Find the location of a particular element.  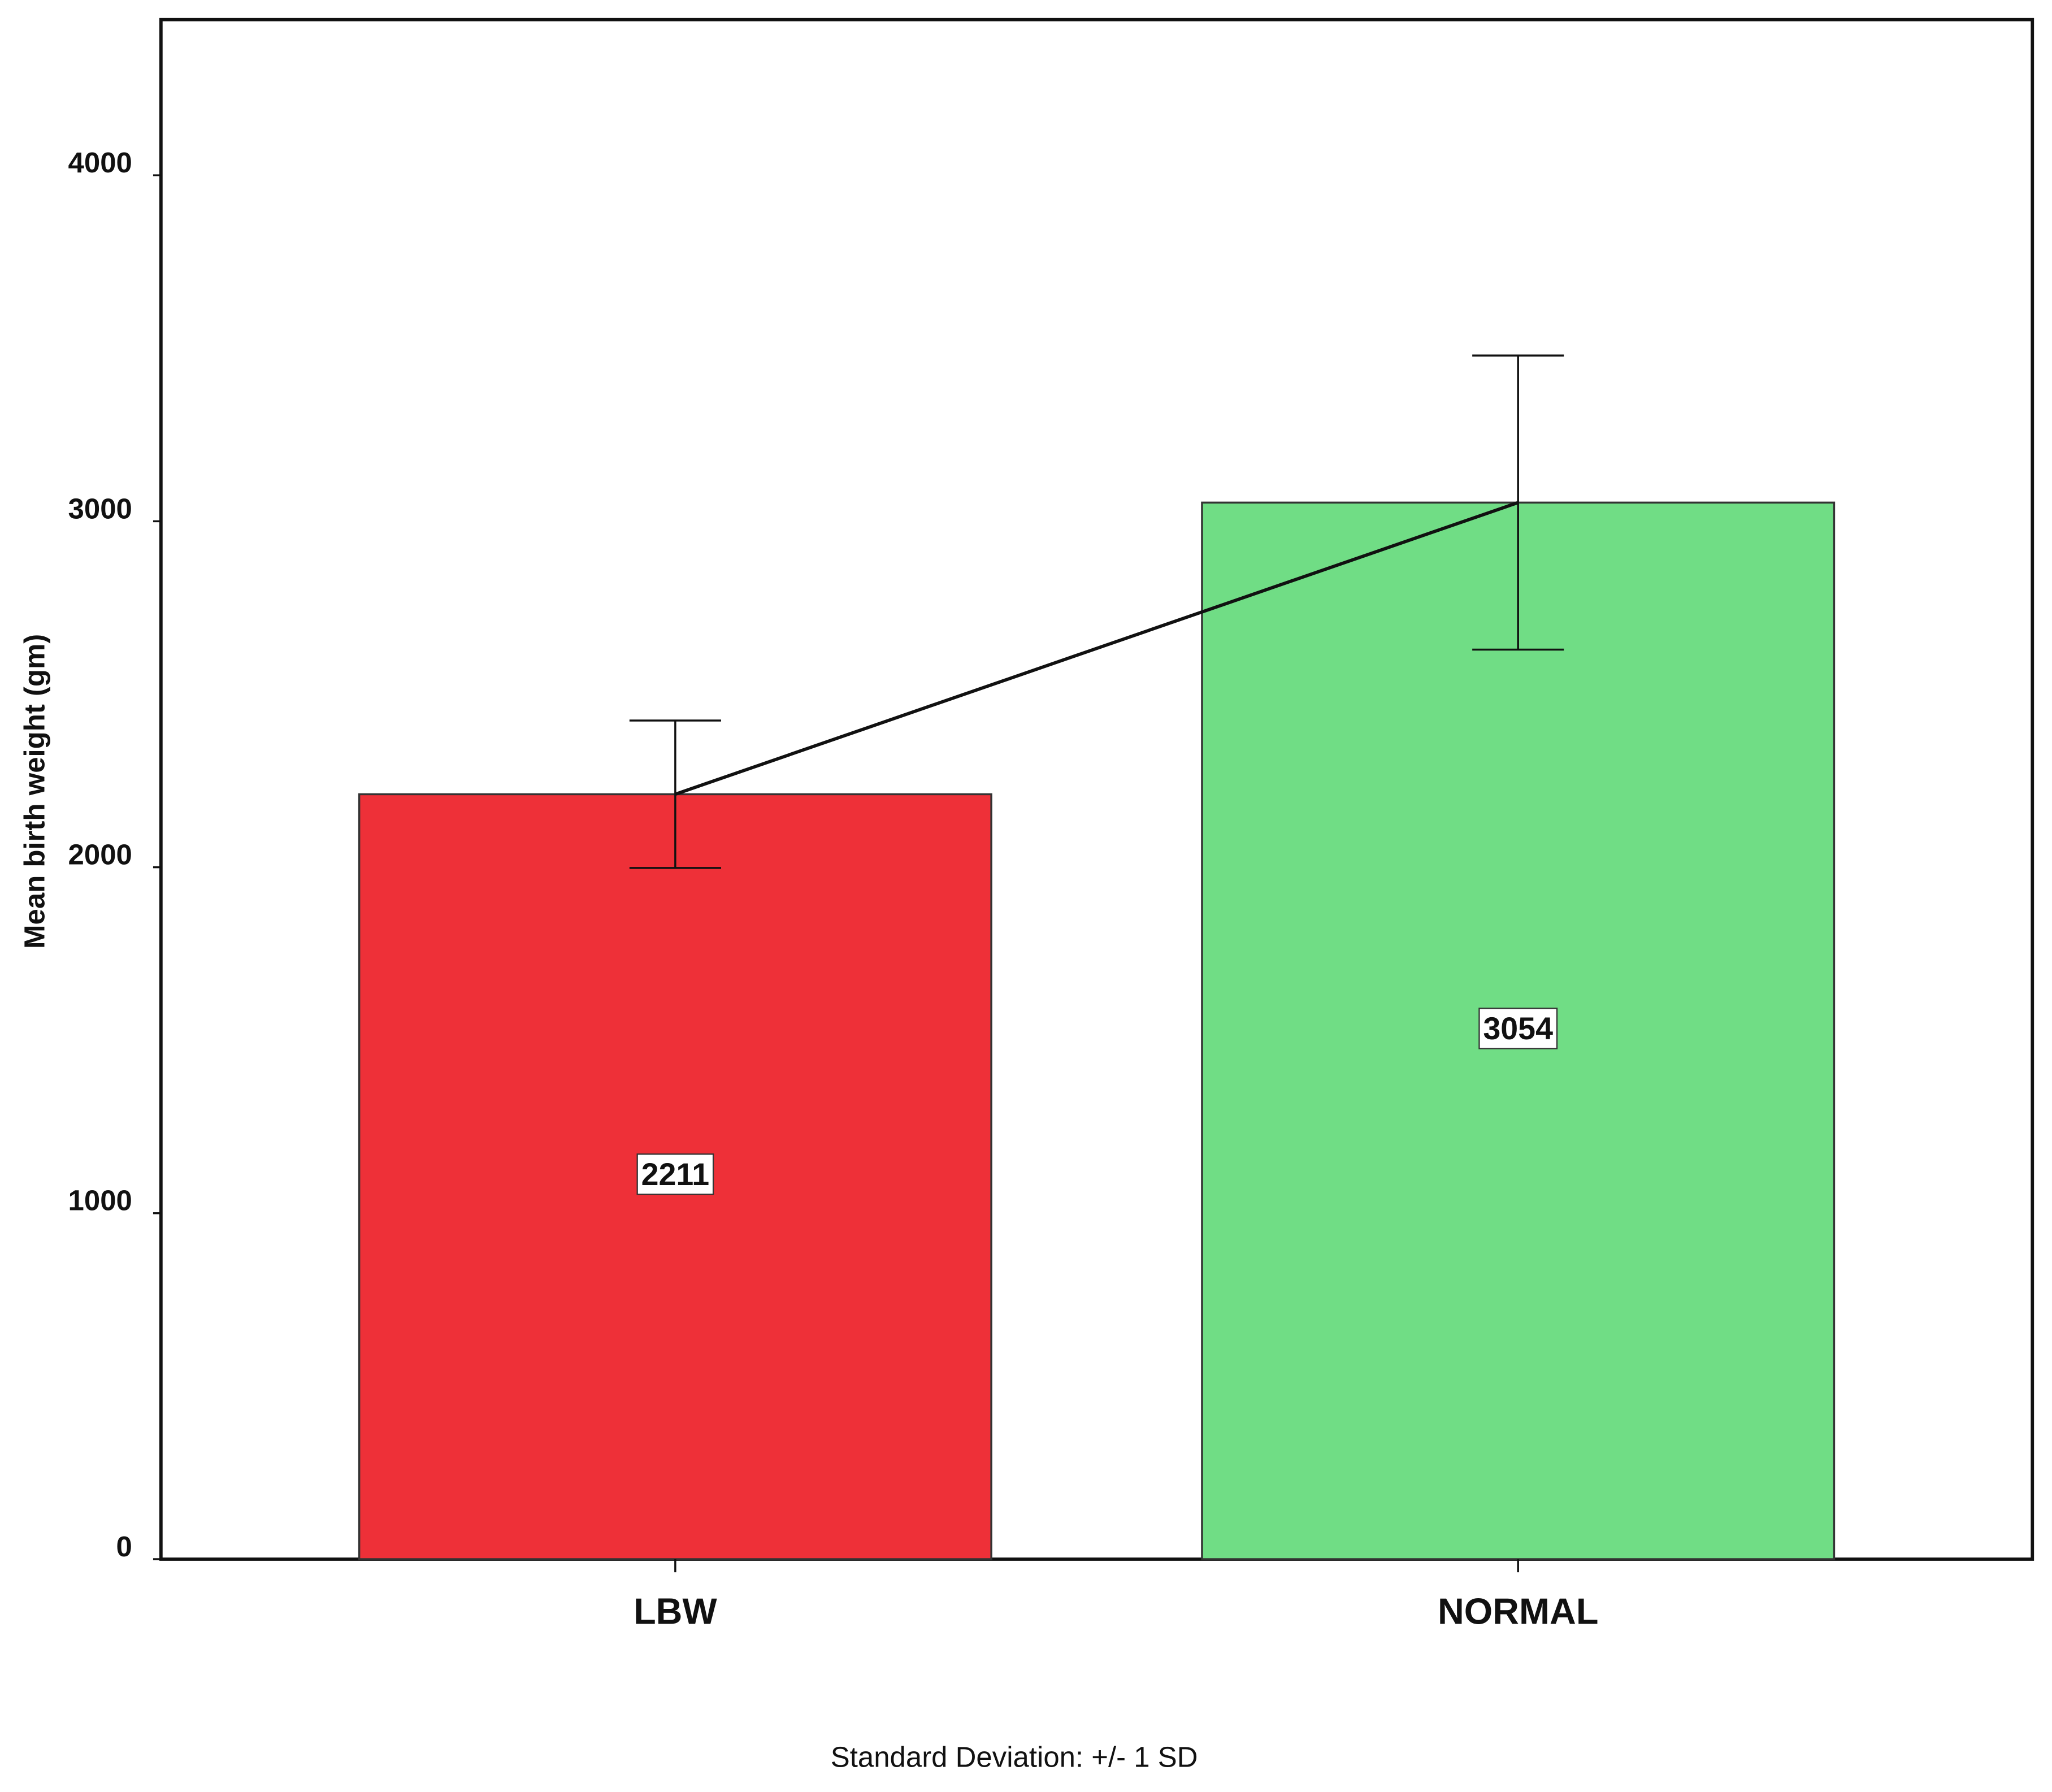

mean-line is located at coordinates (1096, 648).